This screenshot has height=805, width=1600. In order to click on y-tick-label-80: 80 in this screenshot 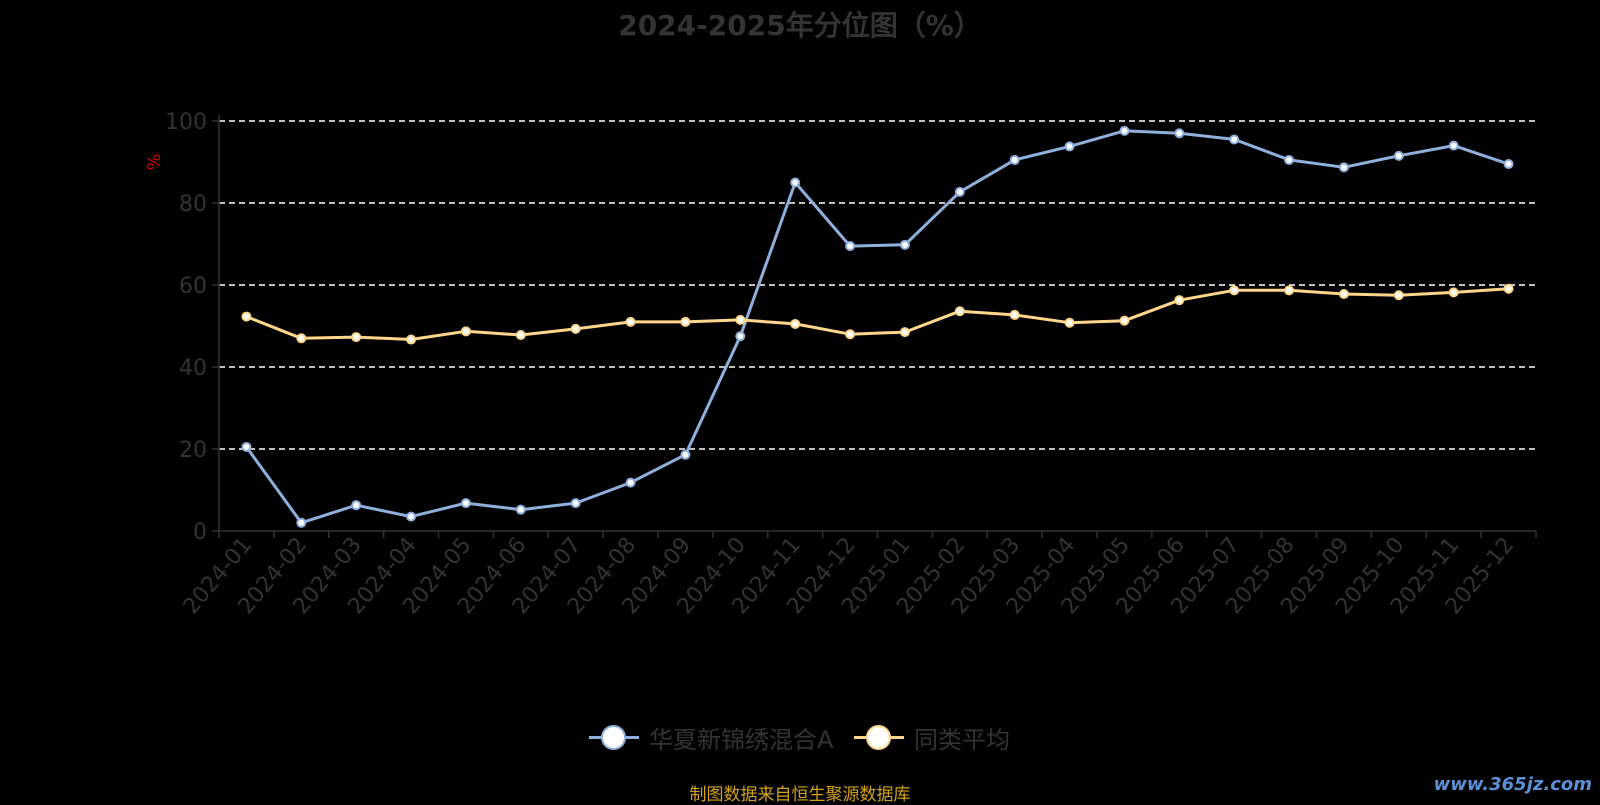, I will do `click(193, 204)`.